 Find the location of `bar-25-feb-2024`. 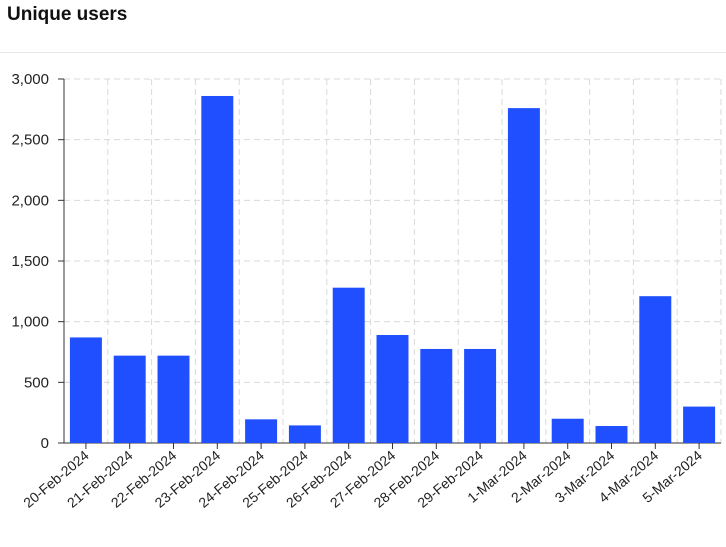

bar-25-feb-2024 is located at coordinates (304, 434).